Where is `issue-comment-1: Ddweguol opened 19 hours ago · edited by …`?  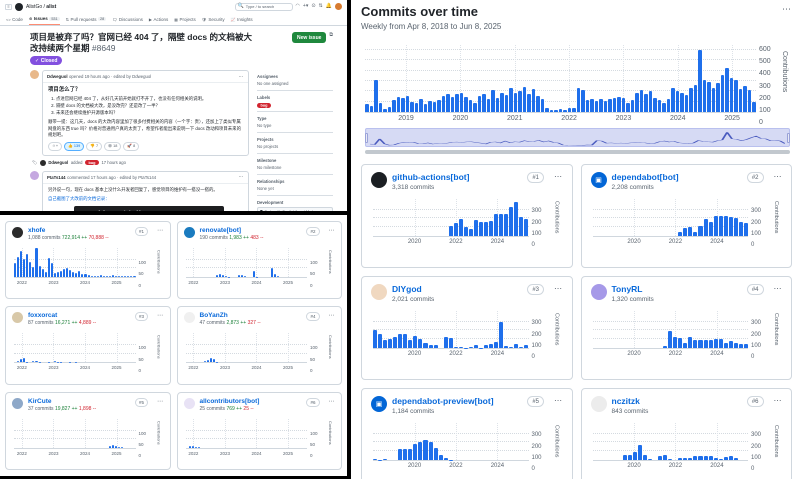 issue-comment-1: Ddweguol opened 19 hours ago · edited by … is located at coordinates (139, 113).